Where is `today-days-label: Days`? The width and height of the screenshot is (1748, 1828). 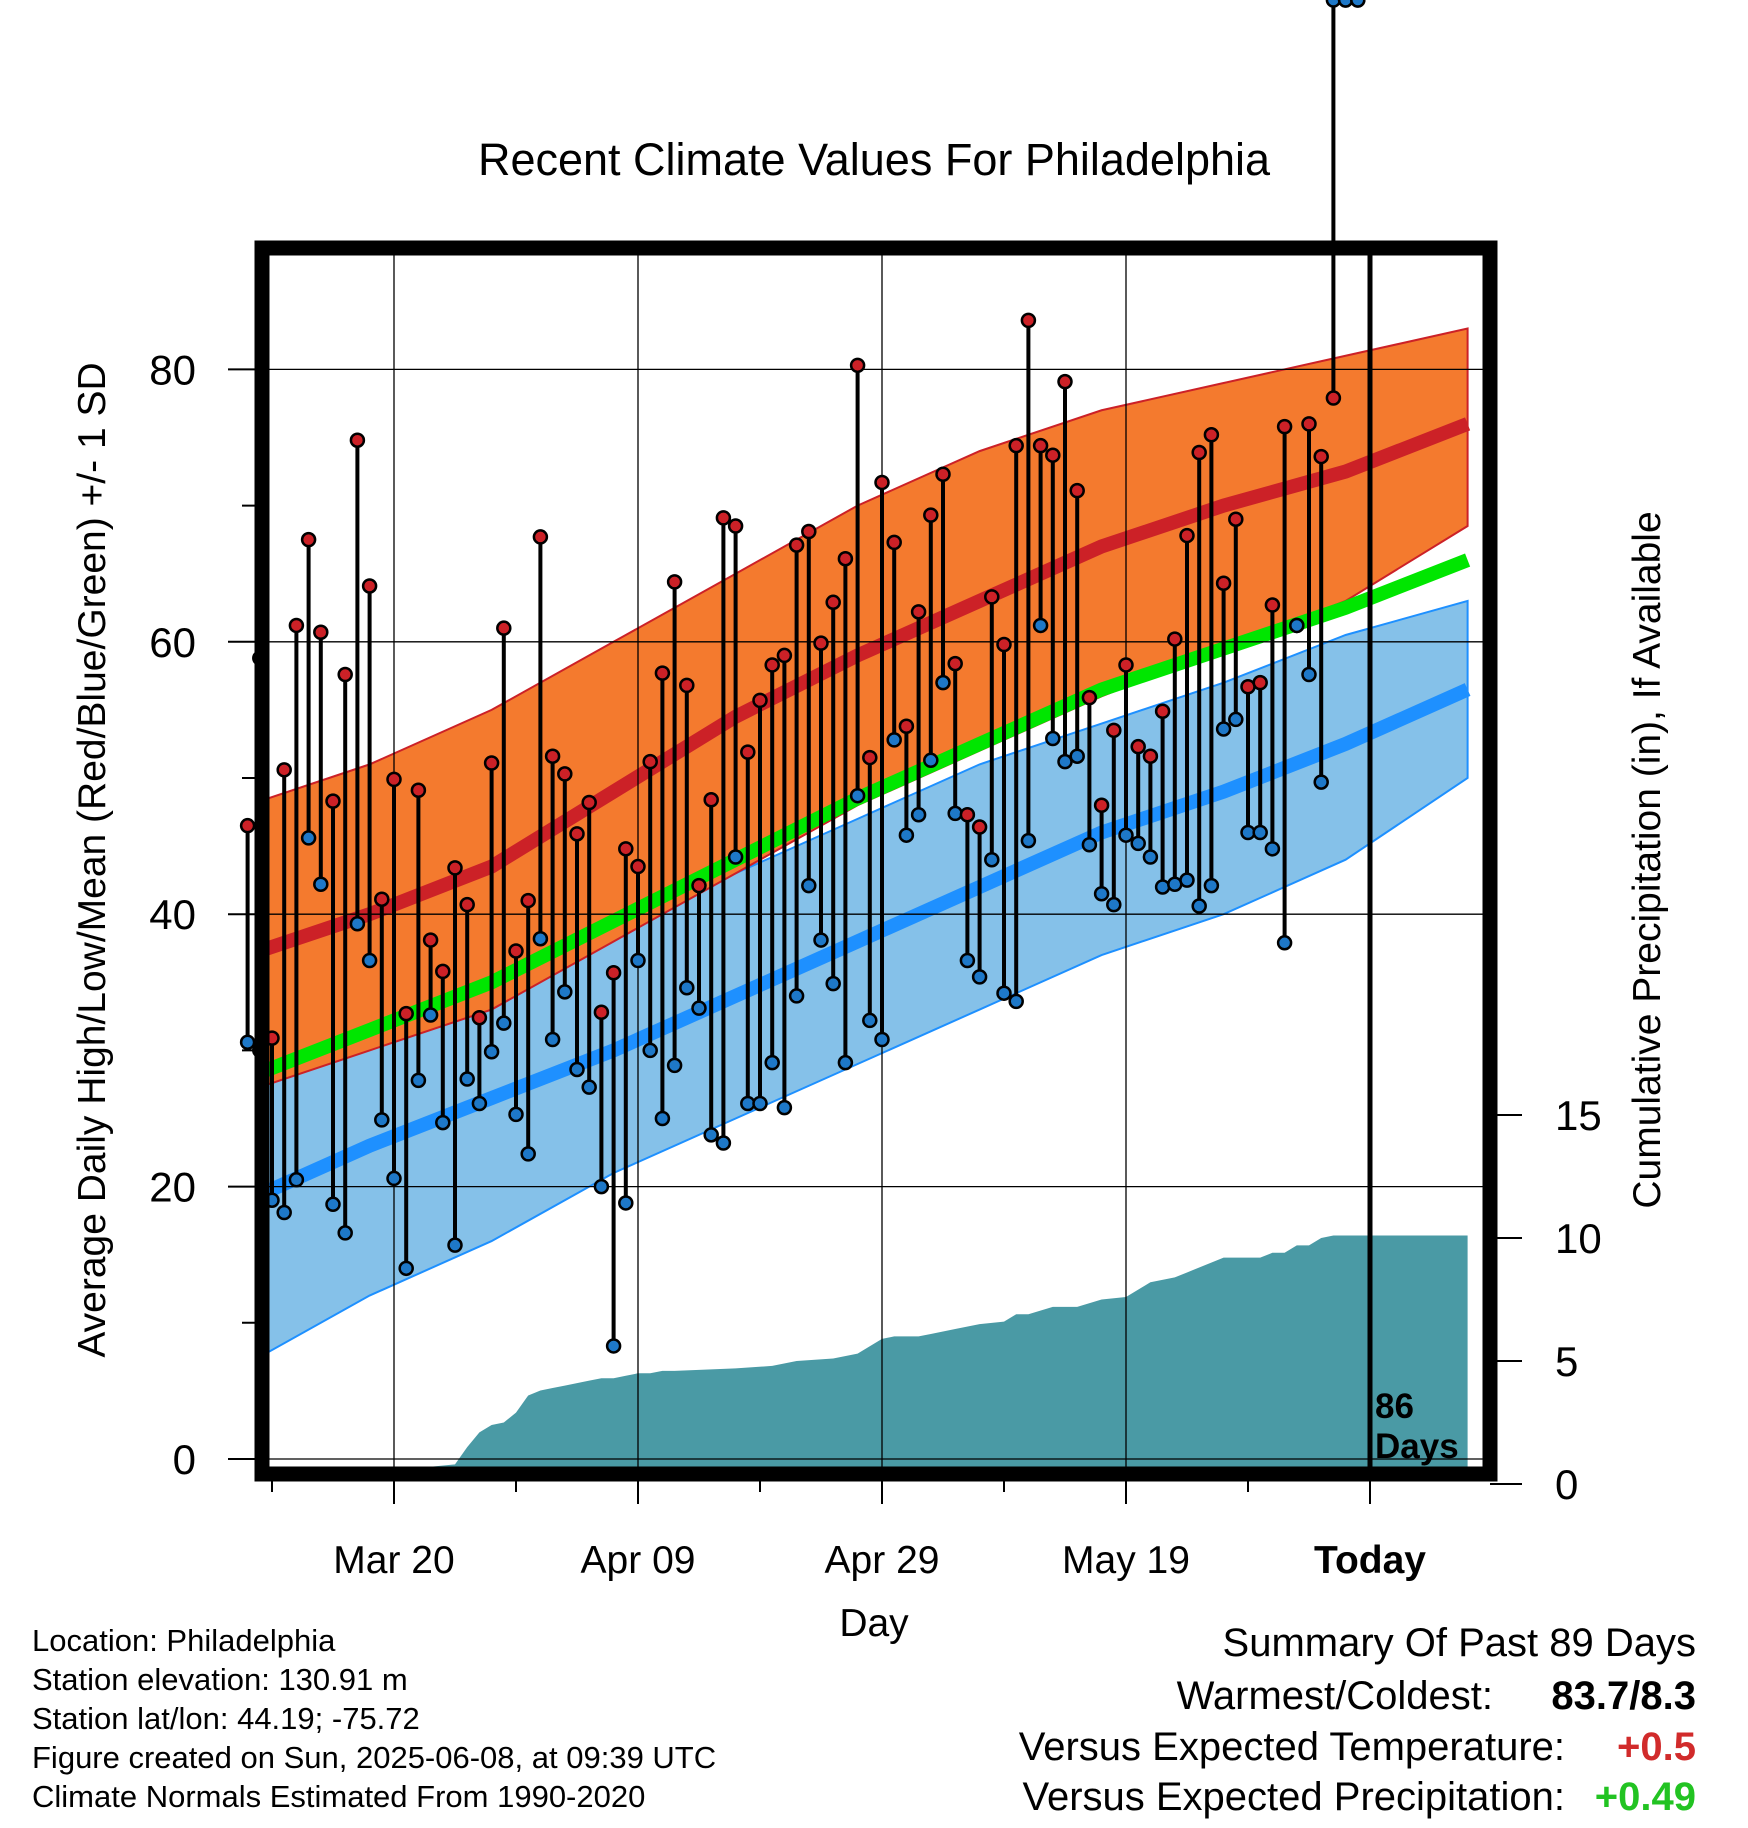
today-days-label: Days is located at coordinates (1417, 1446).